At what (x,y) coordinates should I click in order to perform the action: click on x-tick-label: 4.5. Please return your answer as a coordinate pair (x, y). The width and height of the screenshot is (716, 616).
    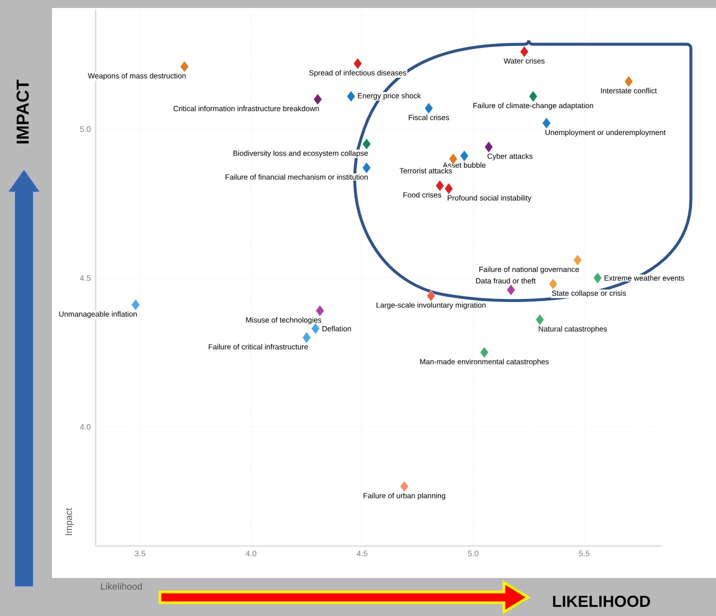
    Looking at the image, I should click on (362, 553).